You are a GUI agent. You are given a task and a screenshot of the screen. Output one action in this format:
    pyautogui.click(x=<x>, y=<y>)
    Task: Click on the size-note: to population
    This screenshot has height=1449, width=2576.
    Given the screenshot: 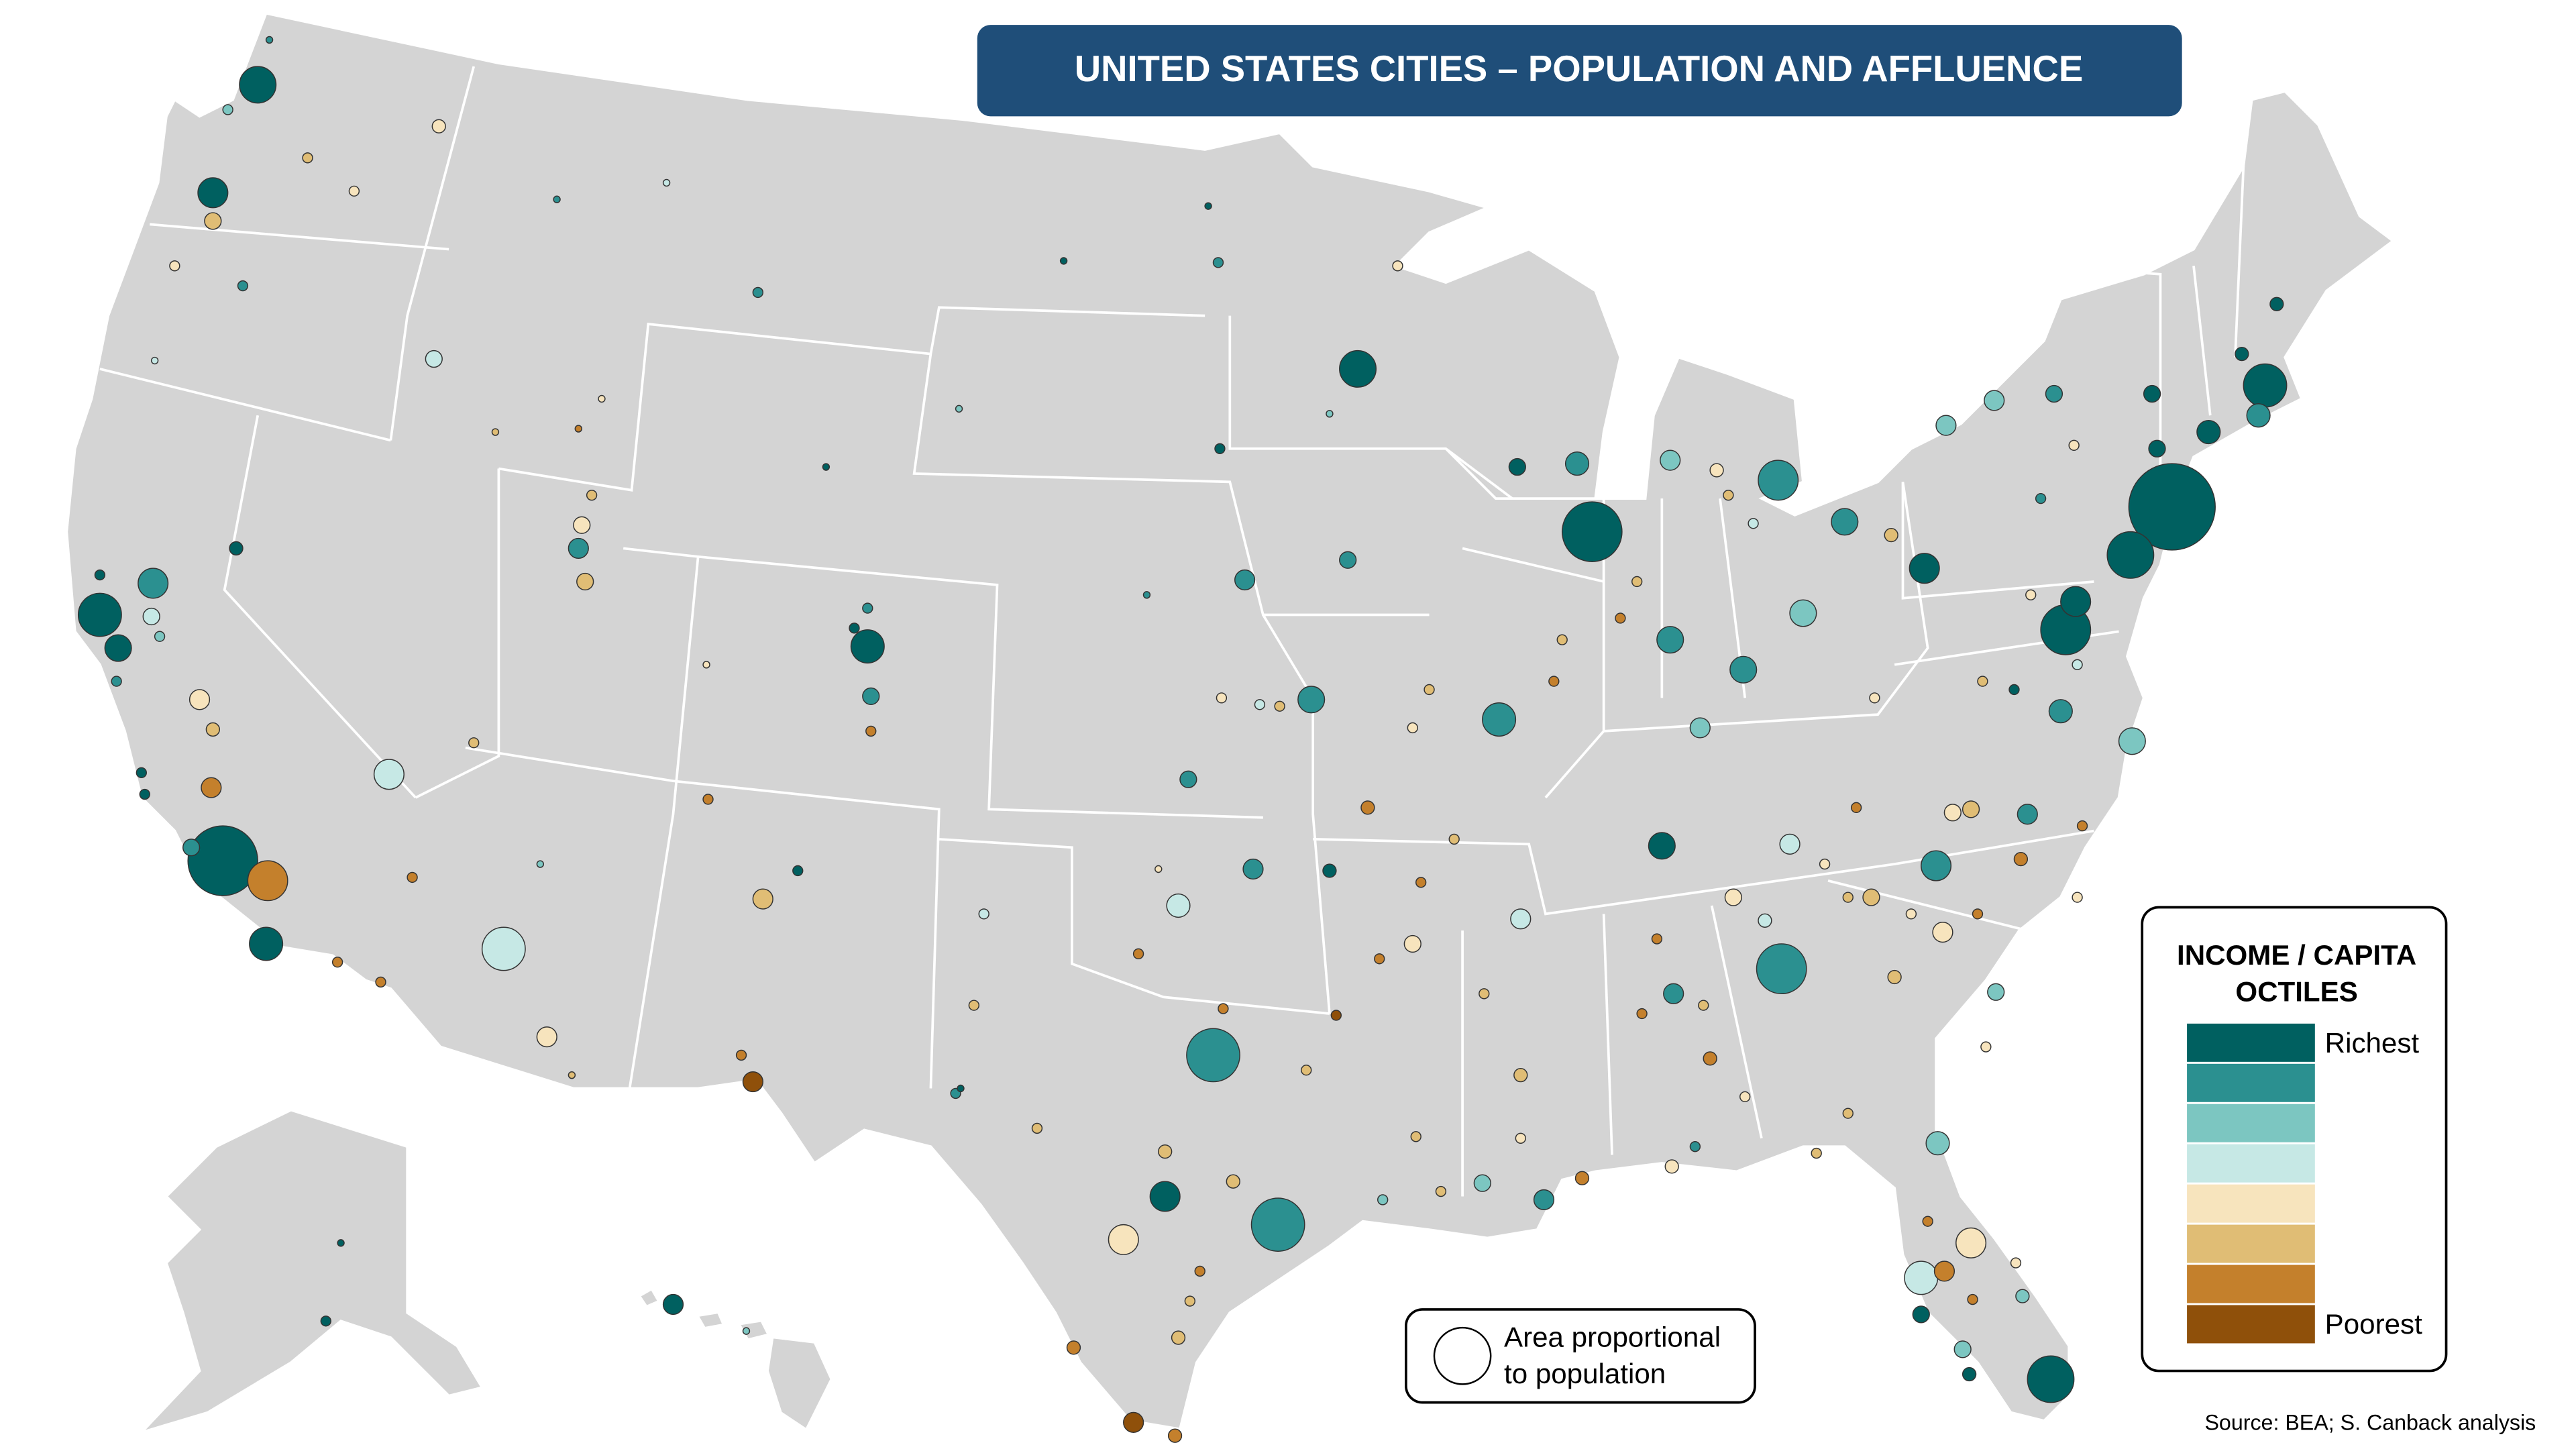 What is the action you would take?
    pyautogui.click(x=1585, y=1373)
    